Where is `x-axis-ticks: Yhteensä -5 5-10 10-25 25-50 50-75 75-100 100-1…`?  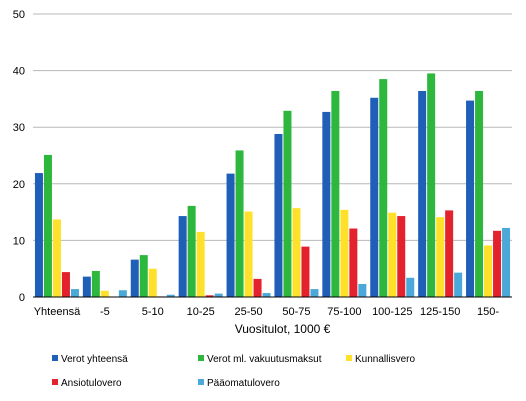 x-axis-ticks: Yhteensä -5 5-10 10-25 25-50 50-75 75-100 100-1… is located at coordinates (267, 312).